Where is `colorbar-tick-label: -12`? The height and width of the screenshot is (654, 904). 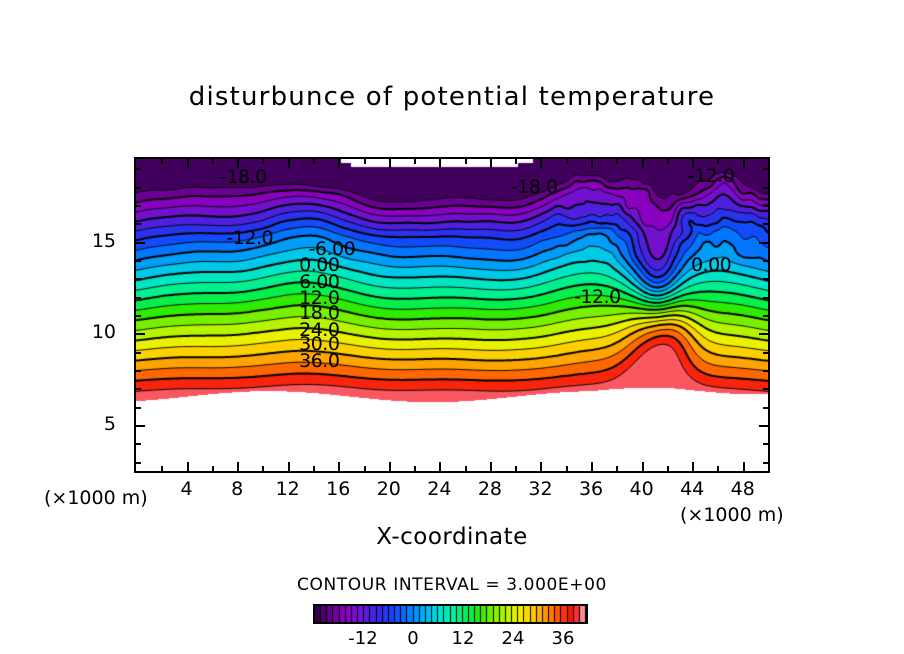
colorbar-tick-label: -12 is located at coordinates (363, 638).